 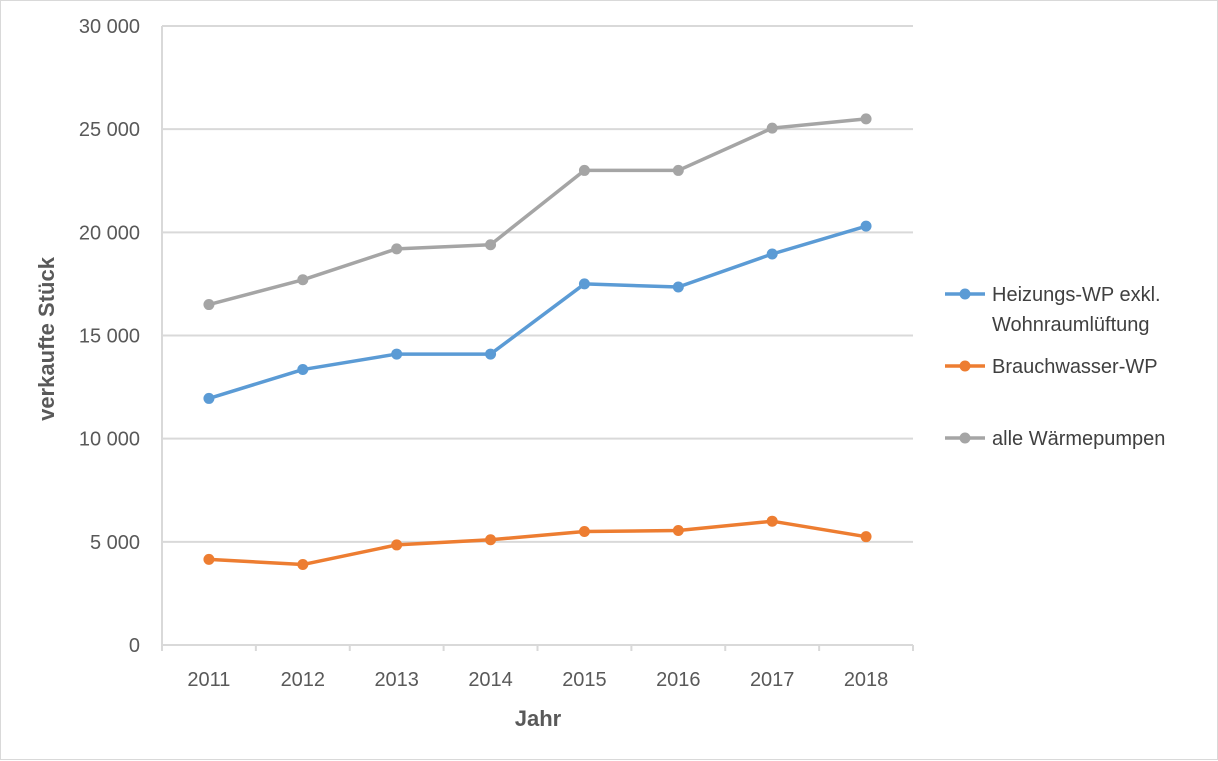 What do you see at coordinates (109, 27) in the screenshot?
I see `y-tick-label: 30 000` at bounding box center [109, 27].